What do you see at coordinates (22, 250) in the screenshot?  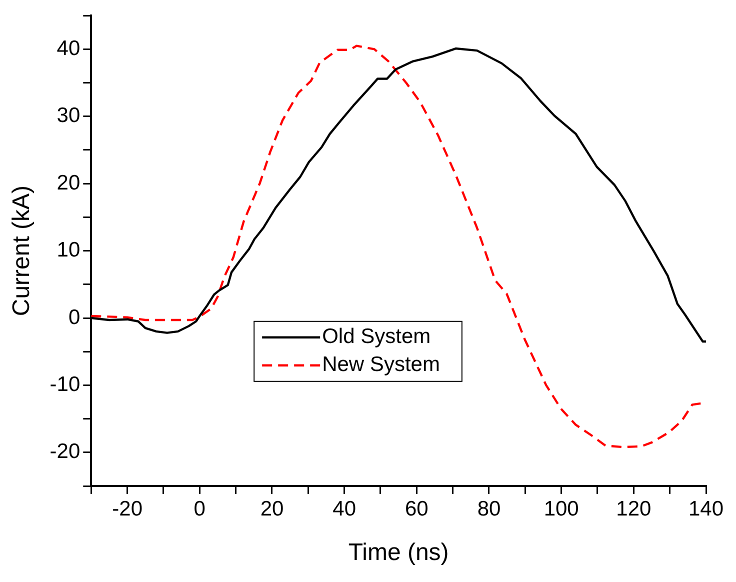 I see `y-axis-title: Current (kA)` at bounding box center [22, 250].